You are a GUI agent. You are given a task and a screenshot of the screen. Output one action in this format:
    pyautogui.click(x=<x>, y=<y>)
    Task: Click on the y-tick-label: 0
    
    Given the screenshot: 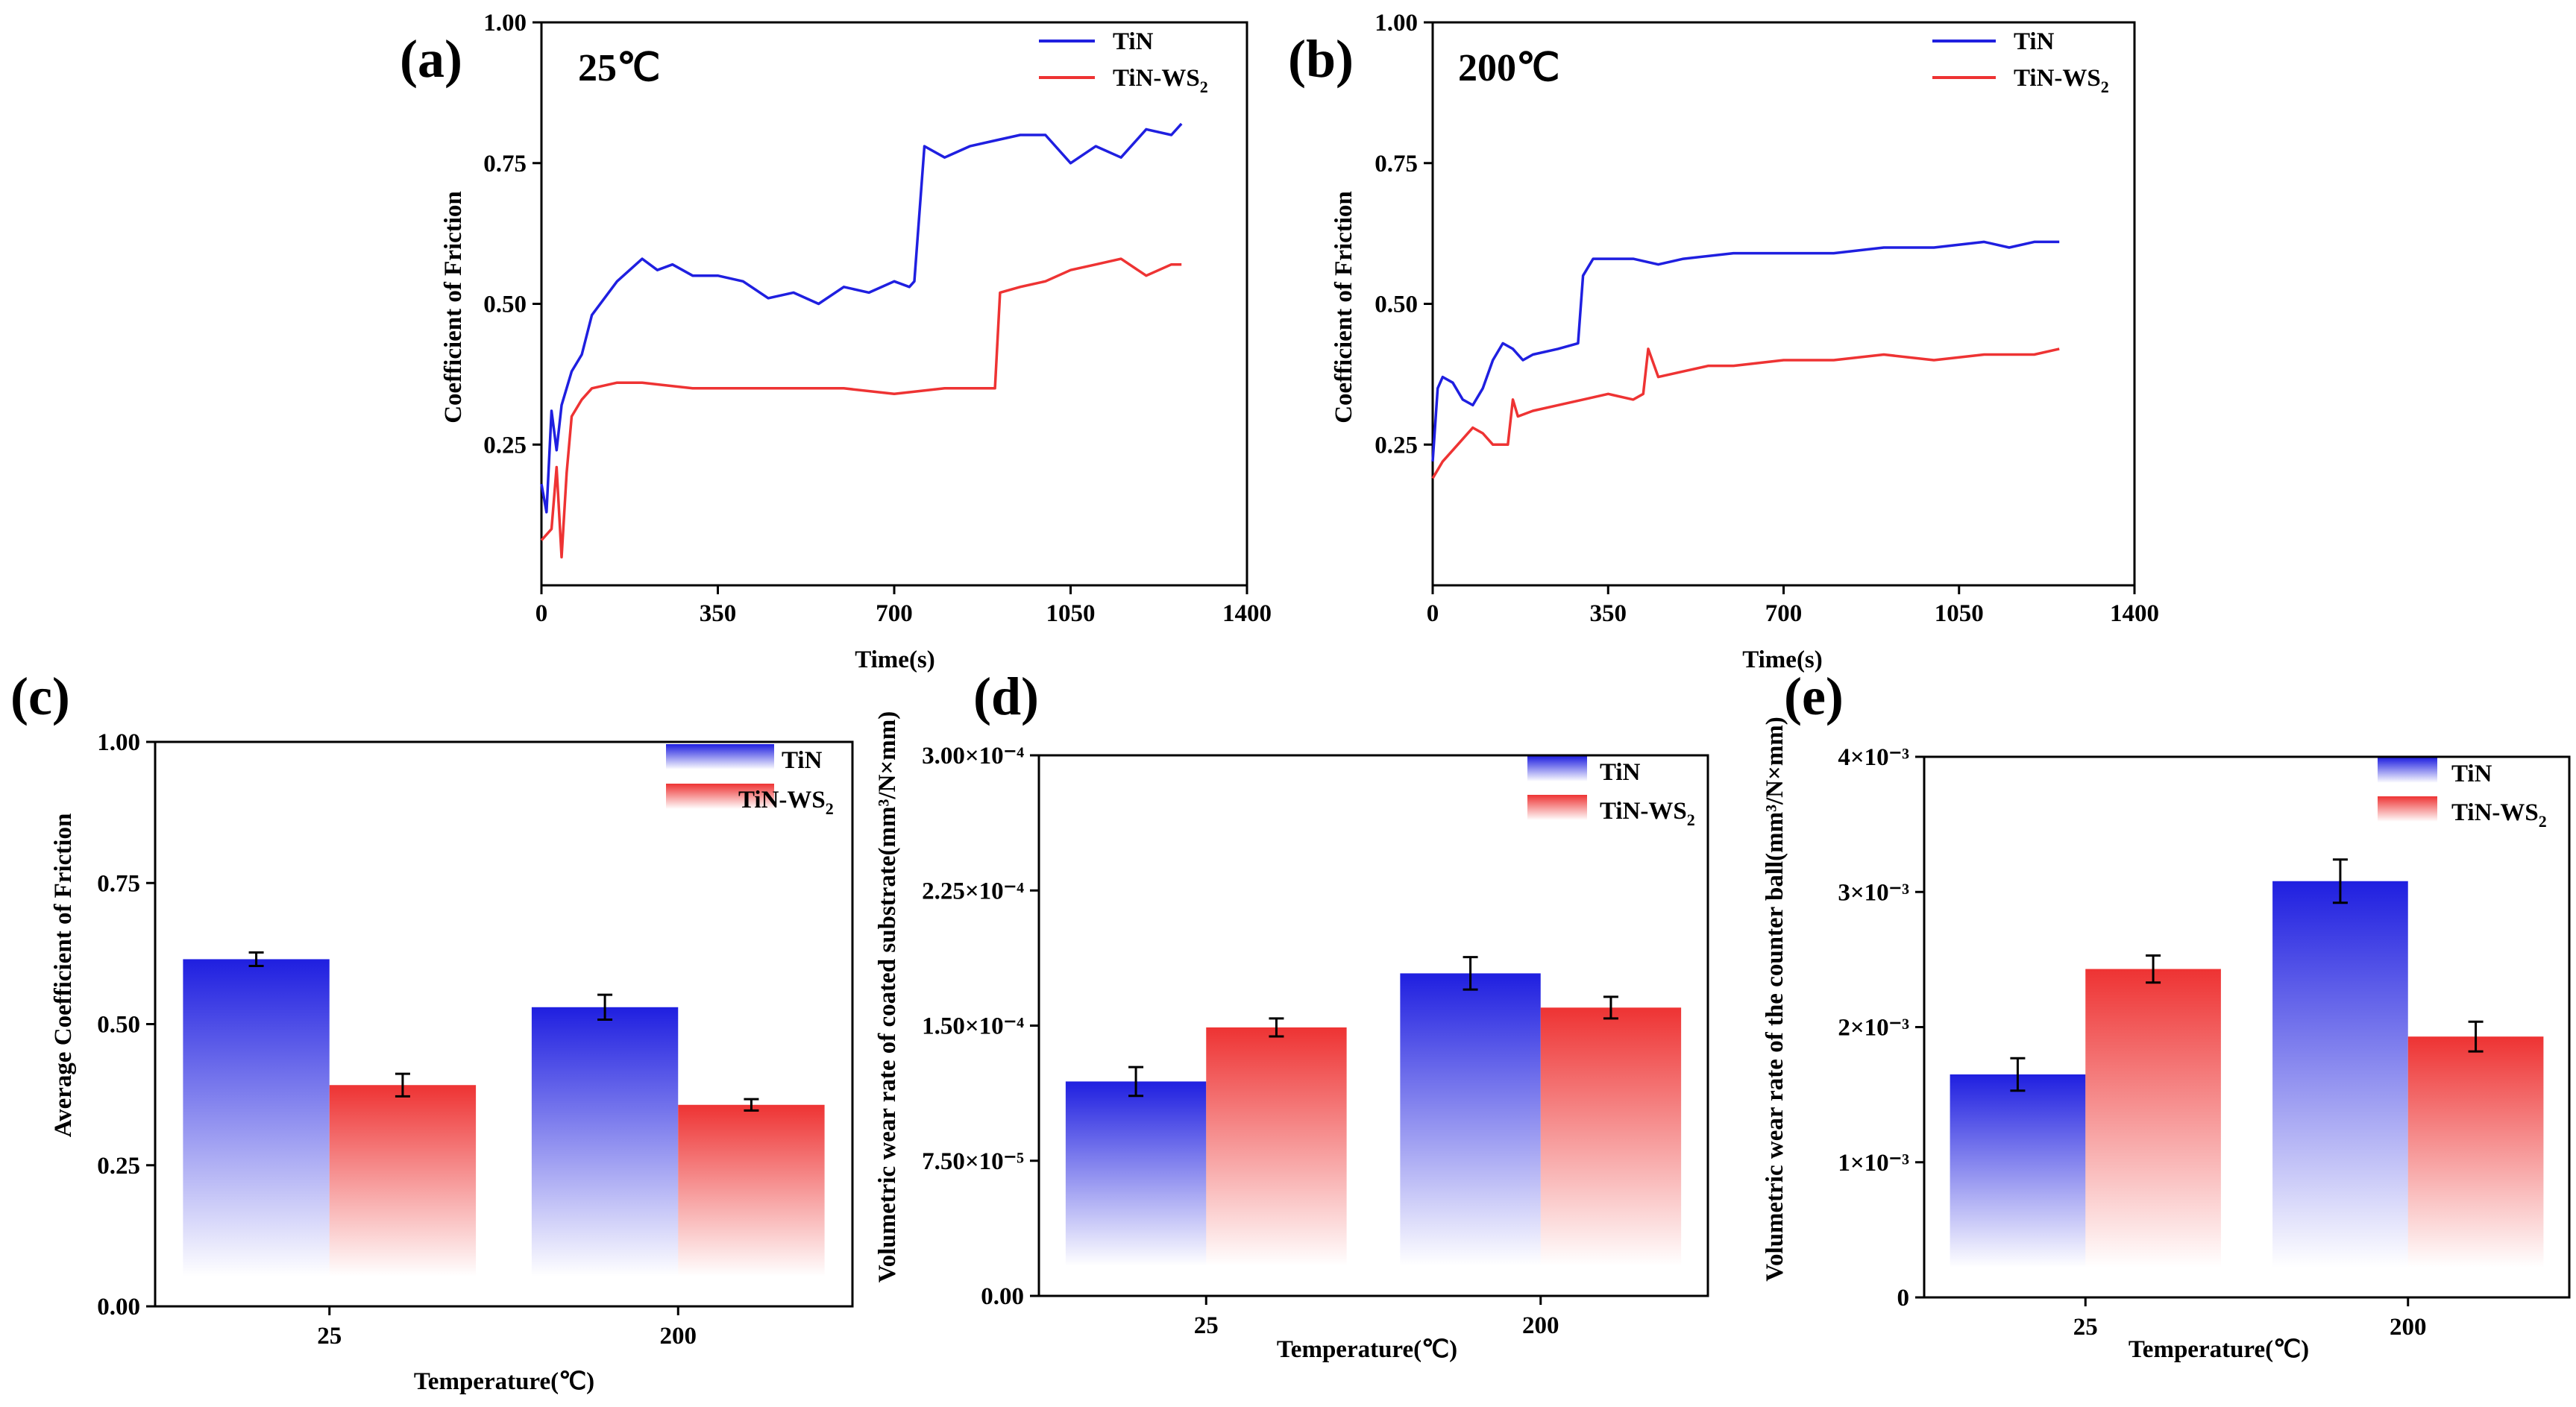 What is the action you would take?
    pyautogui.click(x=1904, y=1298)
    